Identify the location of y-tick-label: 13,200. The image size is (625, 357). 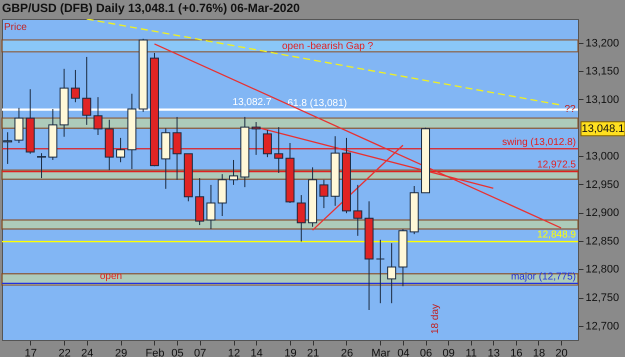
(603, 43).